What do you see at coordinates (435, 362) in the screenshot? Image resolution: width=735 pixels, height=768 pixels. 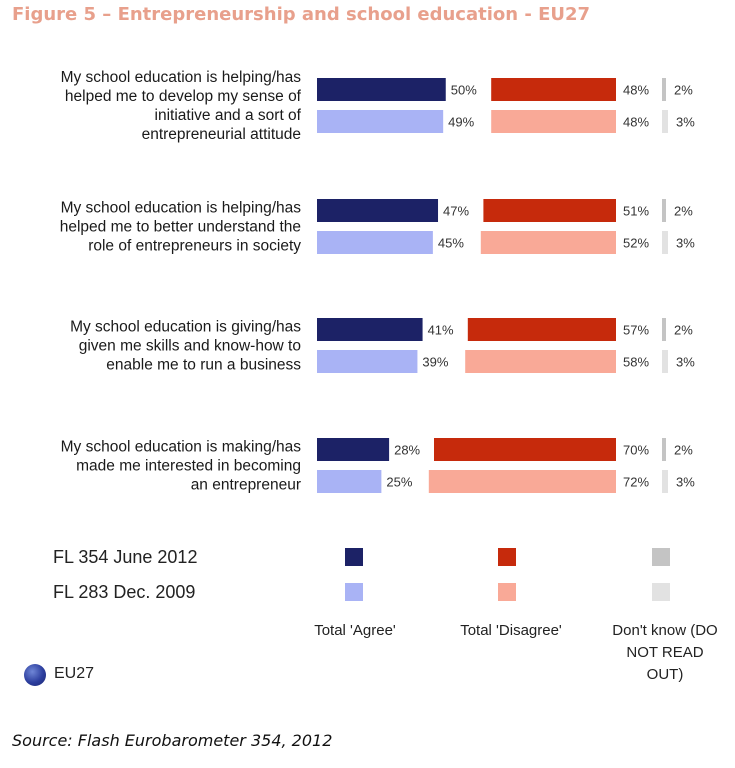 I see `agree-value-label: 39%` at bounding box center [435, 362].